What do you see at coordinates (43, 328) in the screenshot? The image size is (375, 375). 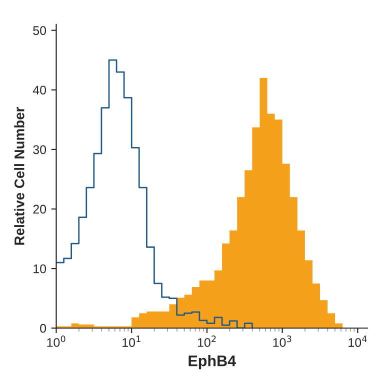 I see `y-tick-label: 0` at bounding box center [43, 328].